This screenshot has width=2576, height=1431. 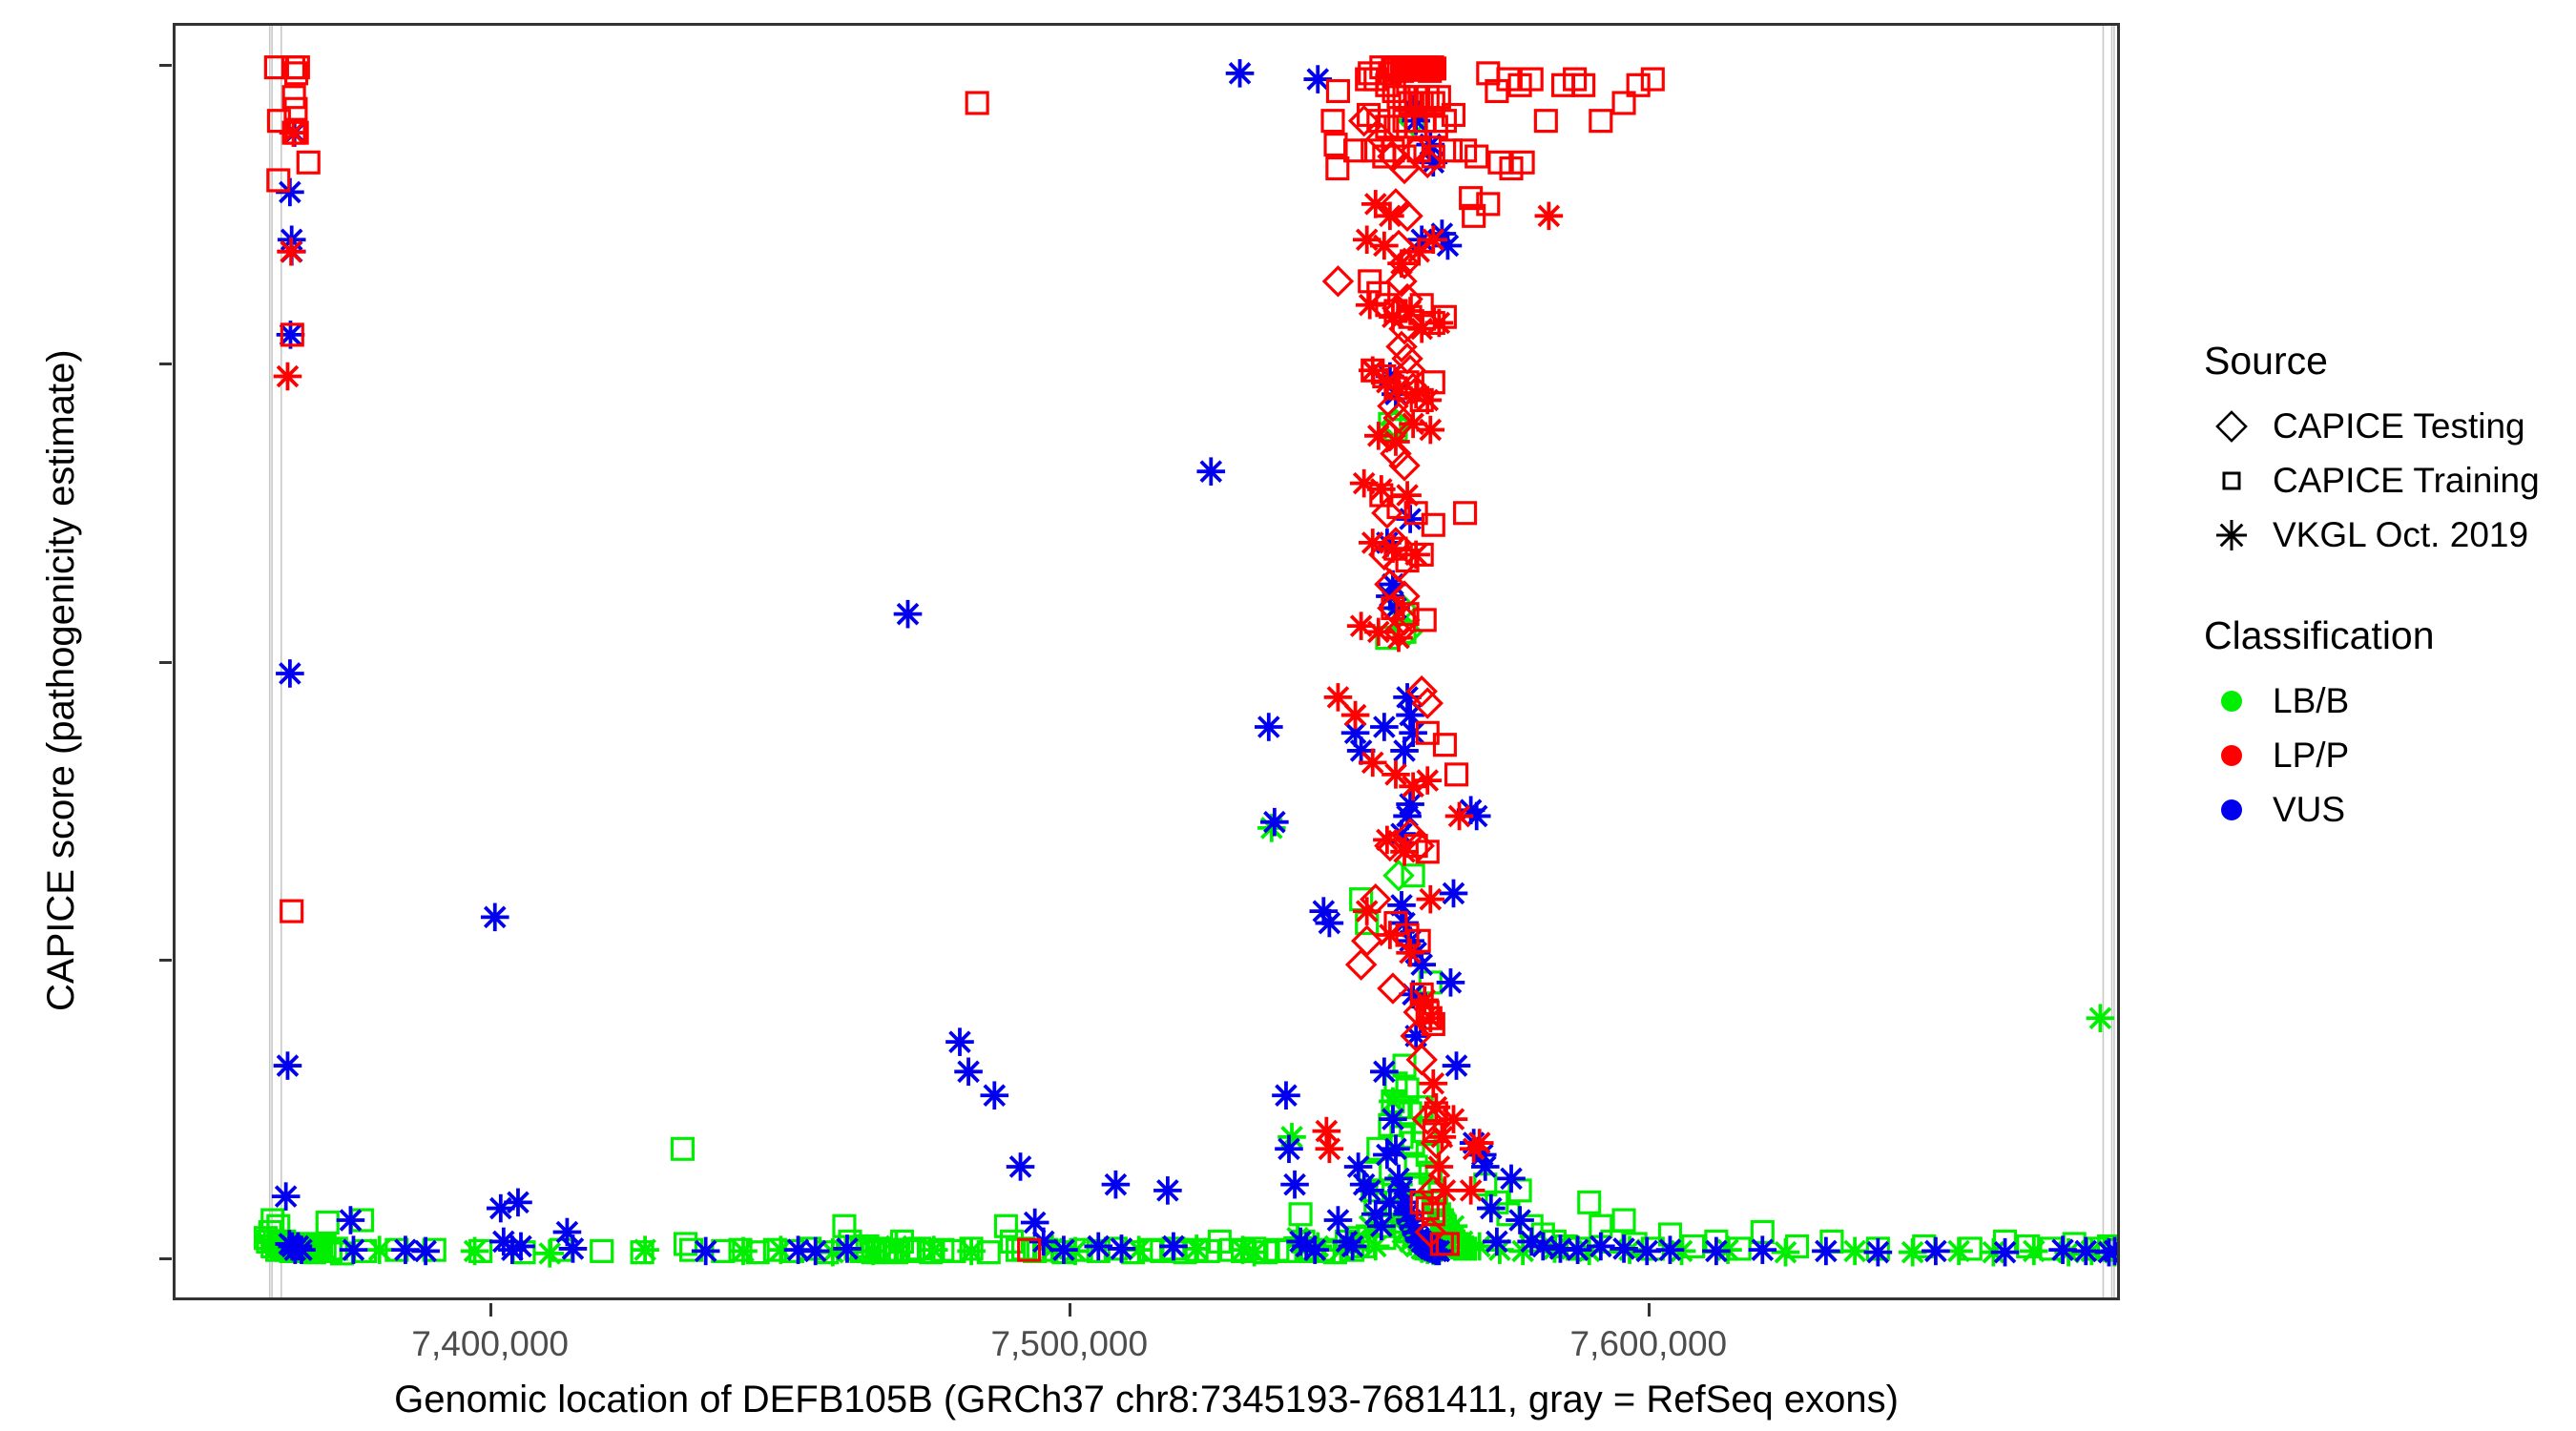 What do you see at coordinates (2385, 755) in the screenshot?
I see `legend-item-lpp: LP/P` at bounding box center [2385, 755].